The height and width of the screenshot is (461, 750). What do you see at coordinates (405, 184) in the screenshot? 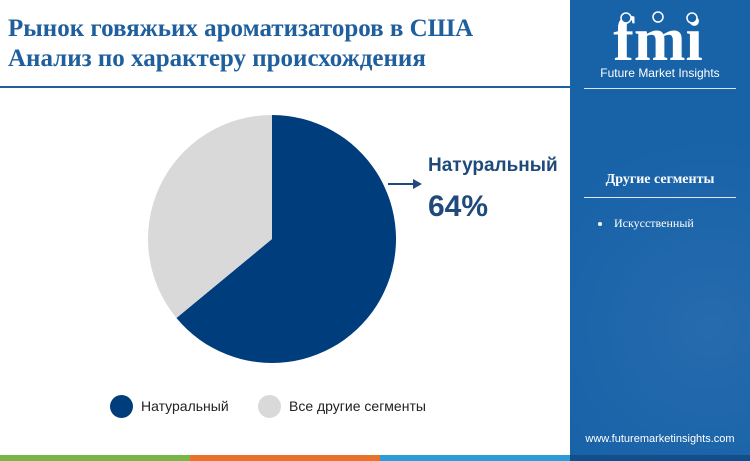
I see `callout-arrow` at bounding box center [405, 184].